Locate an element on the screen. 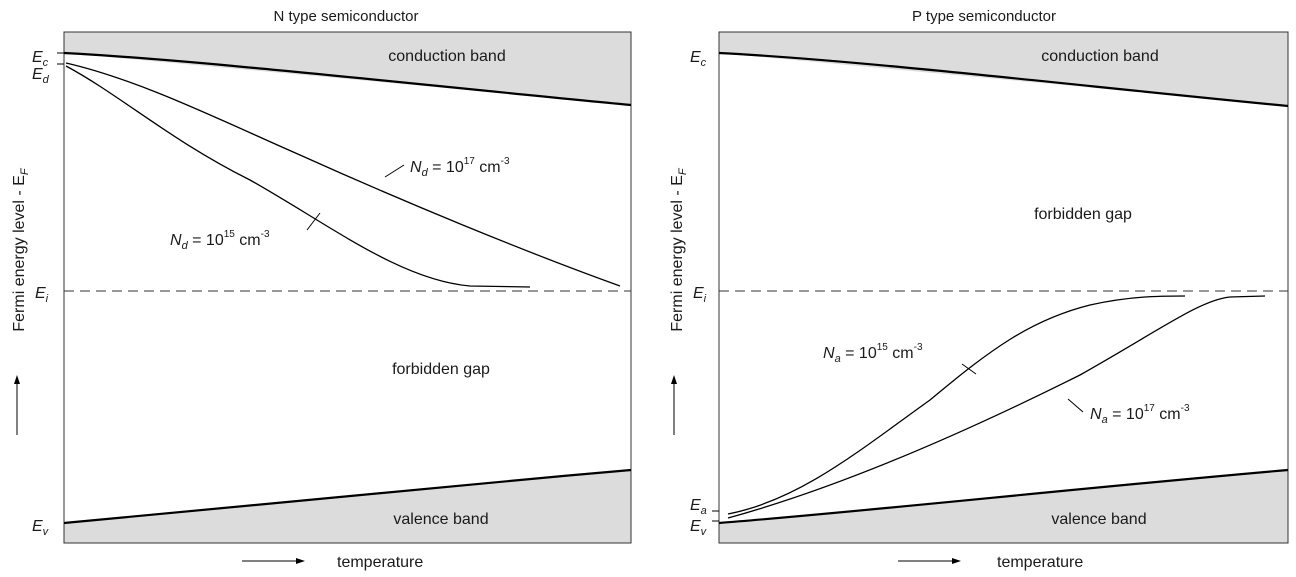 The width and height of the screenshot is (1296, 577). fermi-curve-nd-1e15 is located at coordinates (298, 176).